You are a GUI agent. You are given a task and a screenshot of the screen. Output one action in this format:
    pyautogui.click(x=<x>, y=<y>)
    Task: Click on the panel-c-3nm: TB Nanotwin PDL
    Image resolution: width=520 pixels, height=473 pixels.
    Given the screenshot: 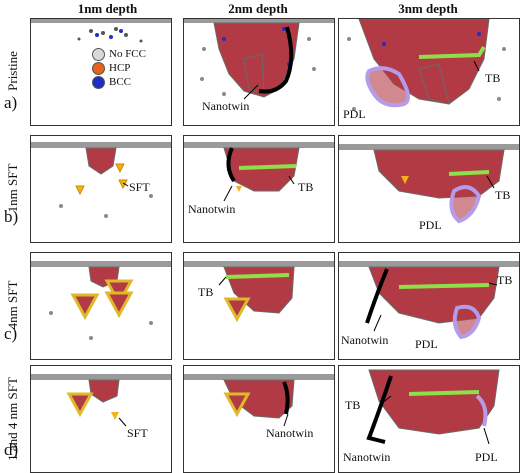 What is the action you would take?
    pyautogui.click(x=429, y=306)
    